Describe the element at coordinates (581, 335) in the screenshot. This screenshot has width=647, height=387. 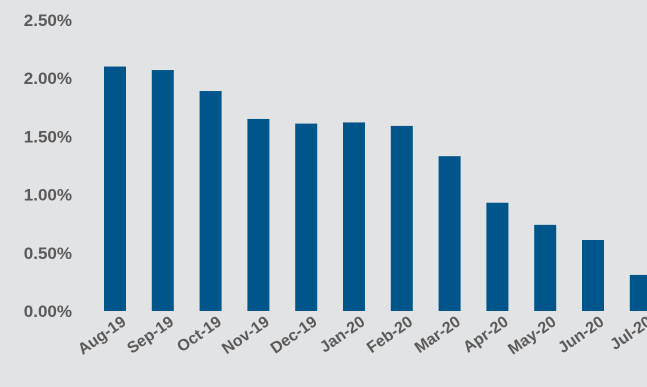
I see `x-tick-label: Jun-20` at that location.